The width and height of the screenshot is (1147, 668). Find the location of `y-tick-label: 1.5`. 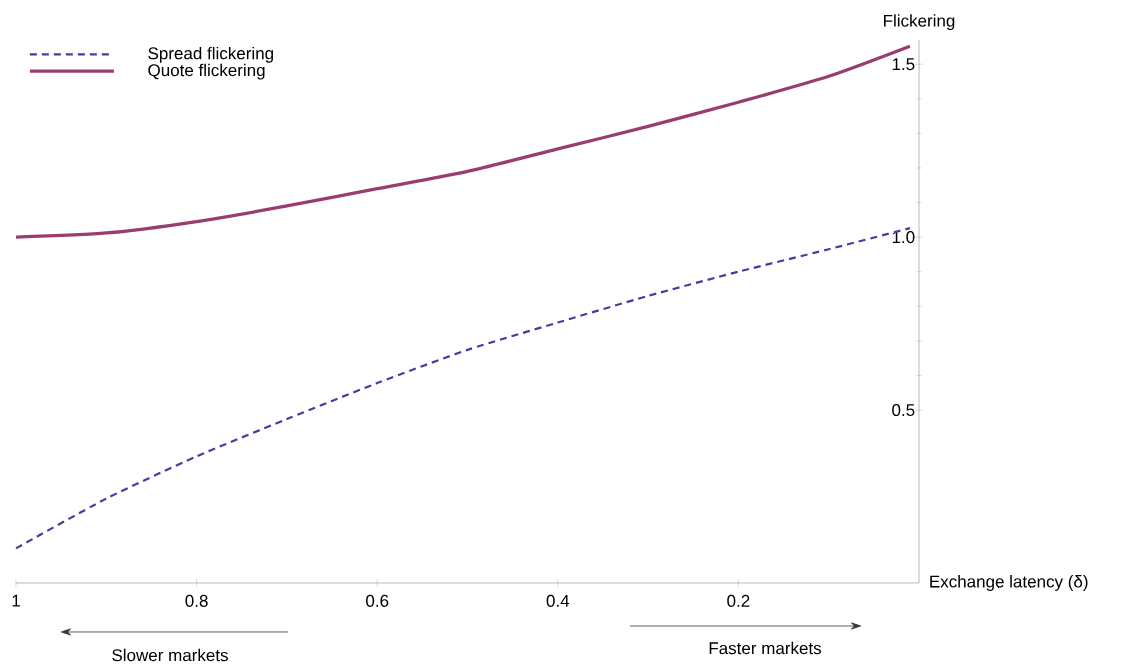

y-tick-label: 1.5 is located at coordinates (903, 64).